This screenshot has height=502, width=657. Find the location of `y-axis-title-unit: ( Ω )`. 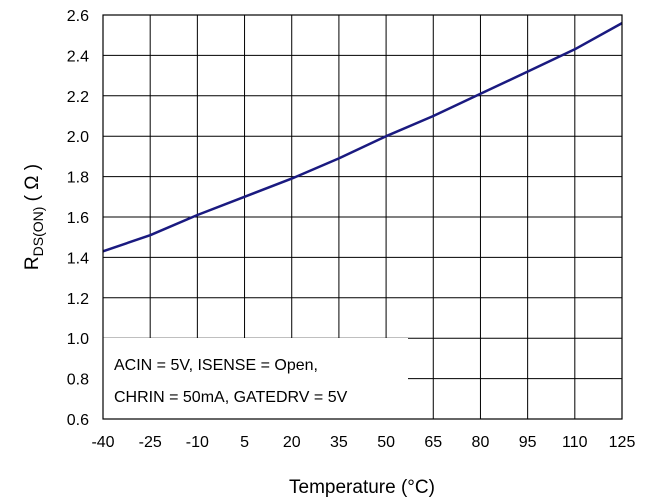

y-axis-title-unit: ( Ω ) is located at coordinates (32, 185).